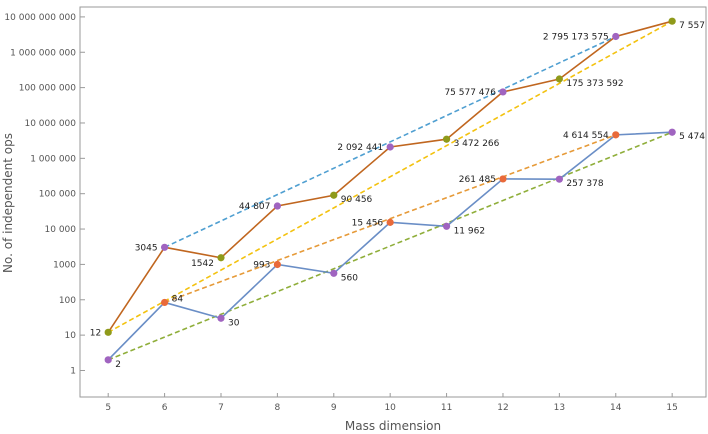 The width and height of the screenshot is (708, 434). Describe the element at coordinates (255, 207) in the screenshot. I see `upper-data-label: 44 807` at that location.